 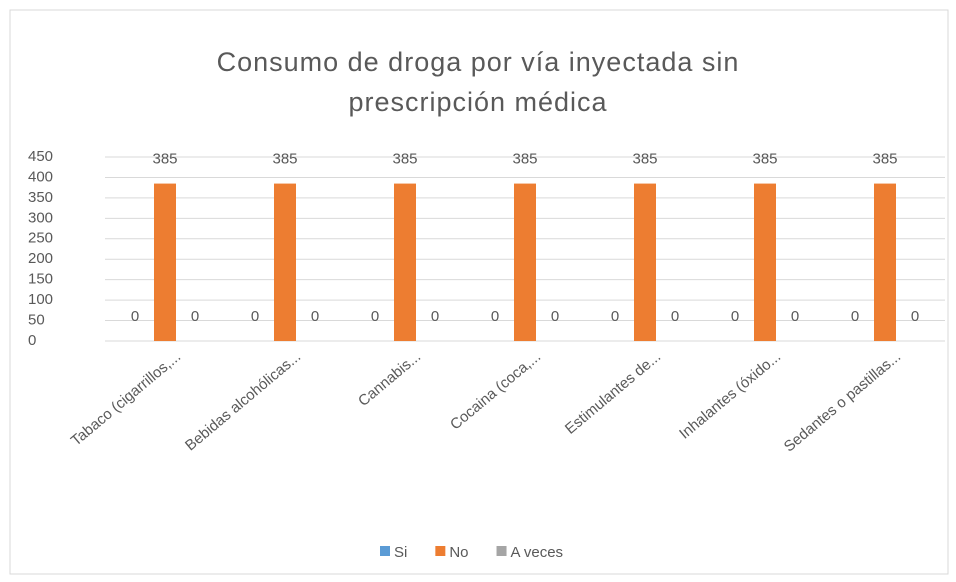 What do you see at coordinates (40, 258) in the screenshot?
I see `y-tick-label: 200` at bounding box center [40, 258].